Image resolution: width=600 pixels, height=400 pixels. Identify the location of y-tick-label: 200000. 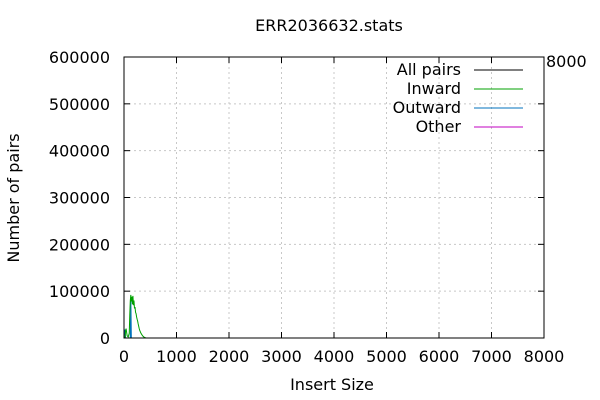
(79, 244).